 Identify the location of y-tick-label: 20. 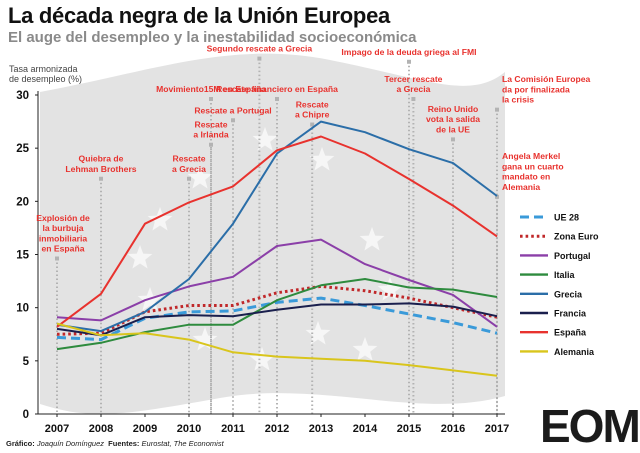
(22, 202).